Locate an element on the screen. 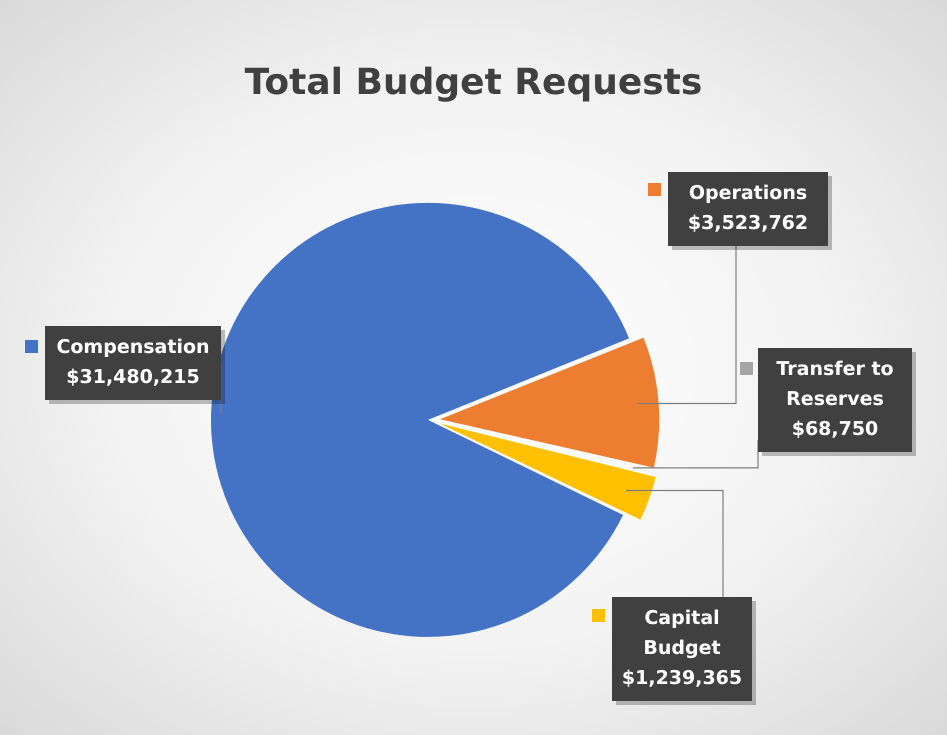 The height and width of the screenshot is (735, 947). legend-label: Transfer to Reserves is located at coordinates (835, 384).